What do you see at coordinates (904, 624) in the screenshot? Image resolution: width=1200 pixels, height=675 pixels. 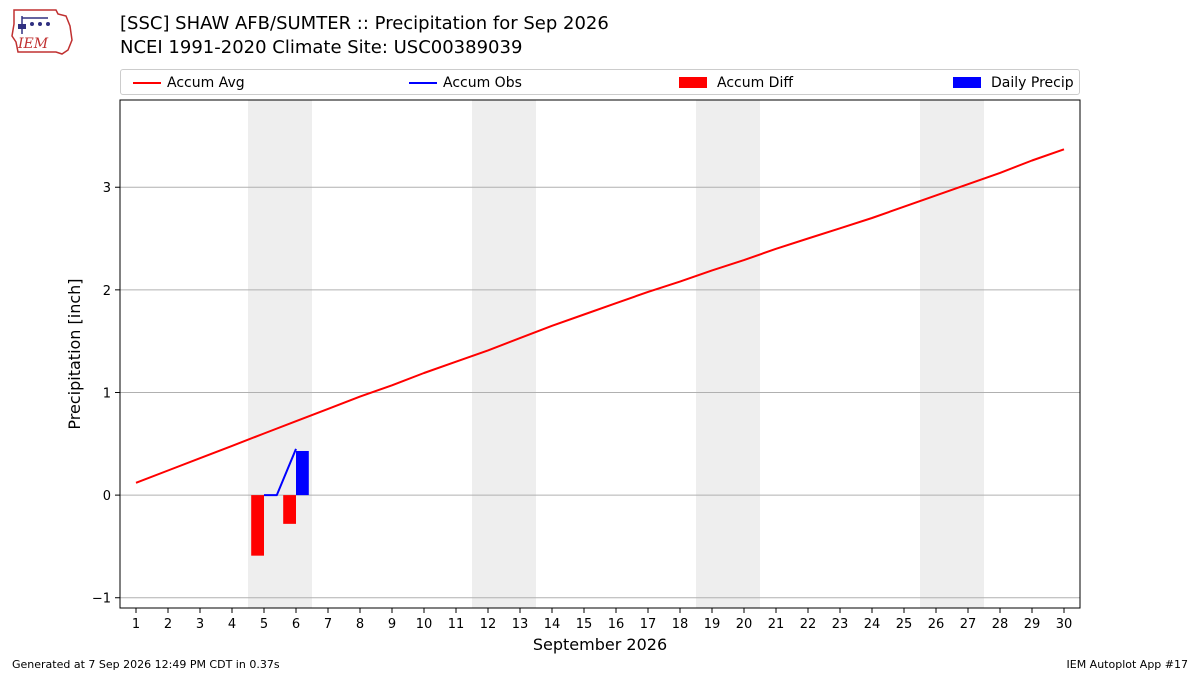 I see `x-tick-label: 25` at bounding box center [904, 624].